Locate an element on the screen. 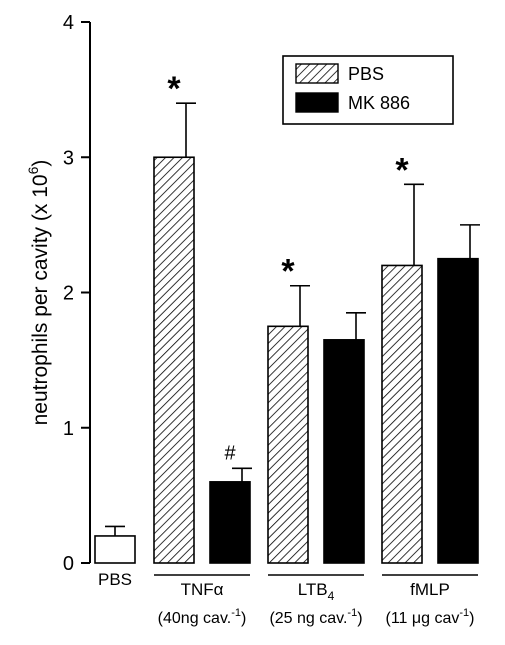 Image resolution: width=505 pixels, height=645 pixels. y-axis-title: neutrophils per cavity (x 106) is located at coordinates (38, 293).